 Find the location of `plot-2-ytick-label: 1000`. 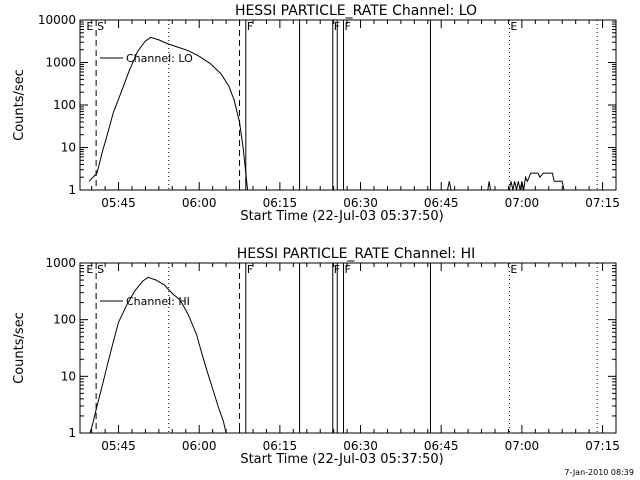

plot-2-ytick-label: 1000 is located at coordinates (60, 263).